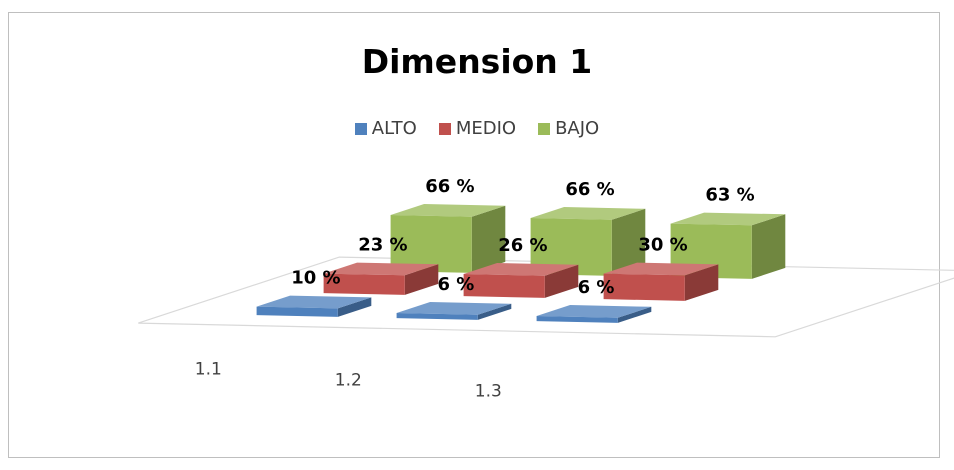 This screenshot has width=954, height=470. Describe the element at coordinates (729, 194) in the screenshot. I see `data-label: 63 %` at that location.